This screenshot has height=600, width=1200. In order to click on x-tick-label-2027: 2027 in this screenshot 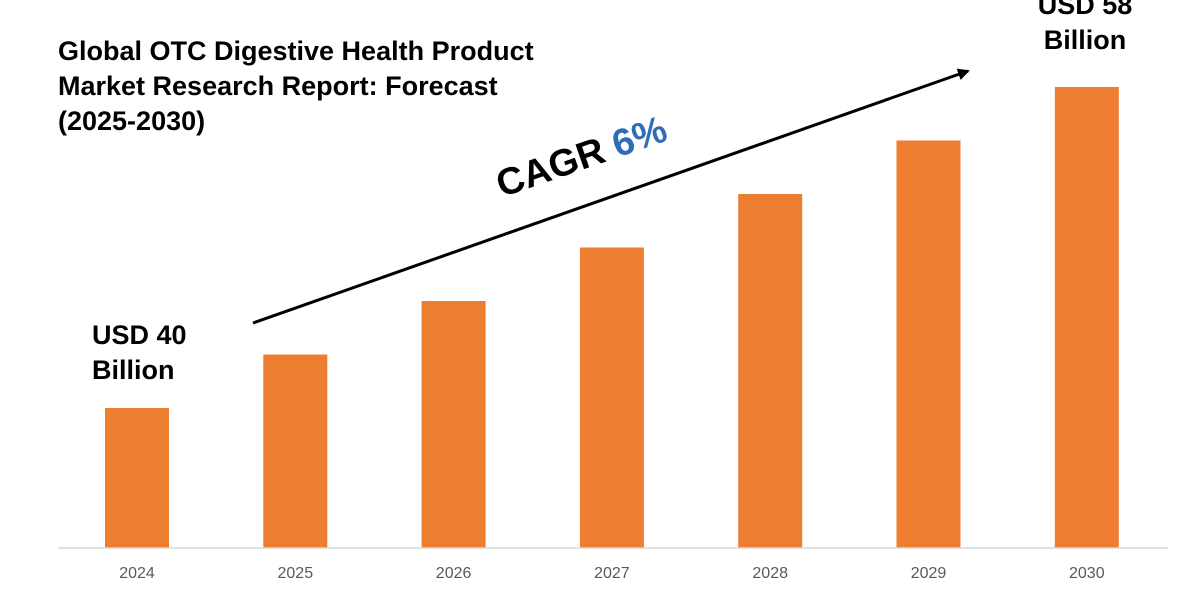, I will do `click(612, 573)`.